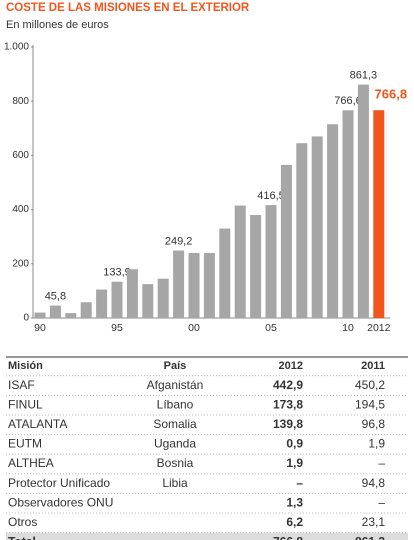  I want to click on column-header: 2012, so click(291, 366).